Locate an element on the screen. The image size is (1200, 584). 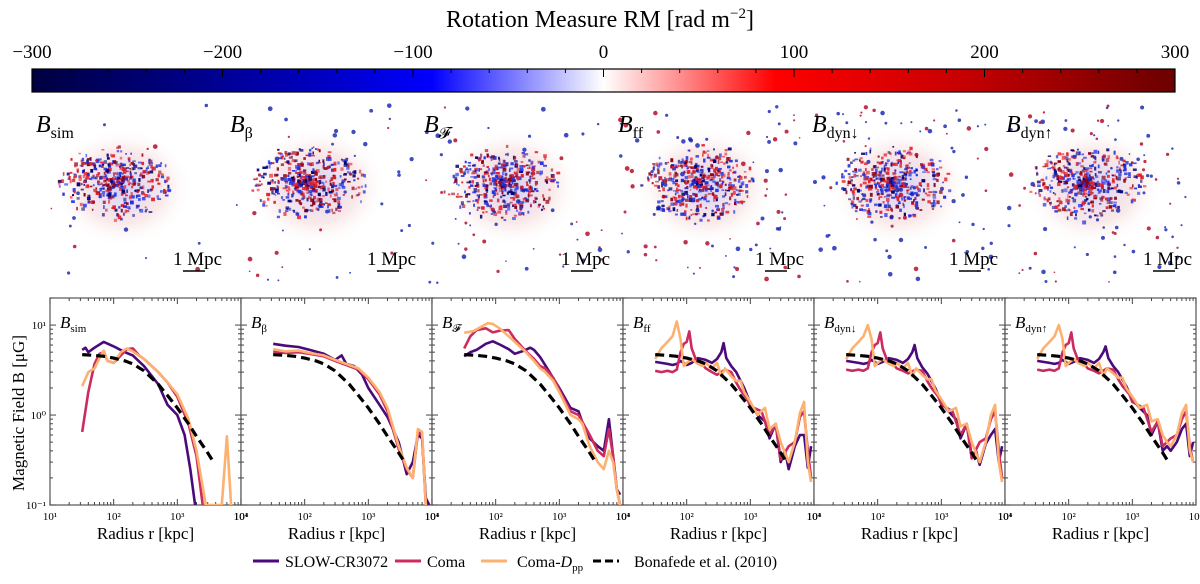
y-tick-label: 10⁰ is located at coordinates (39, 416).